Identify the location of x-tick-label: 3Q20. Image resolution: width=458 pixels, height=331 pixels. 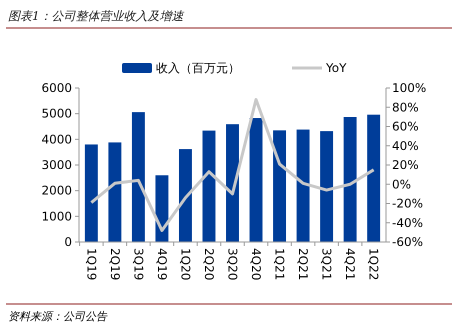
(233, 264).